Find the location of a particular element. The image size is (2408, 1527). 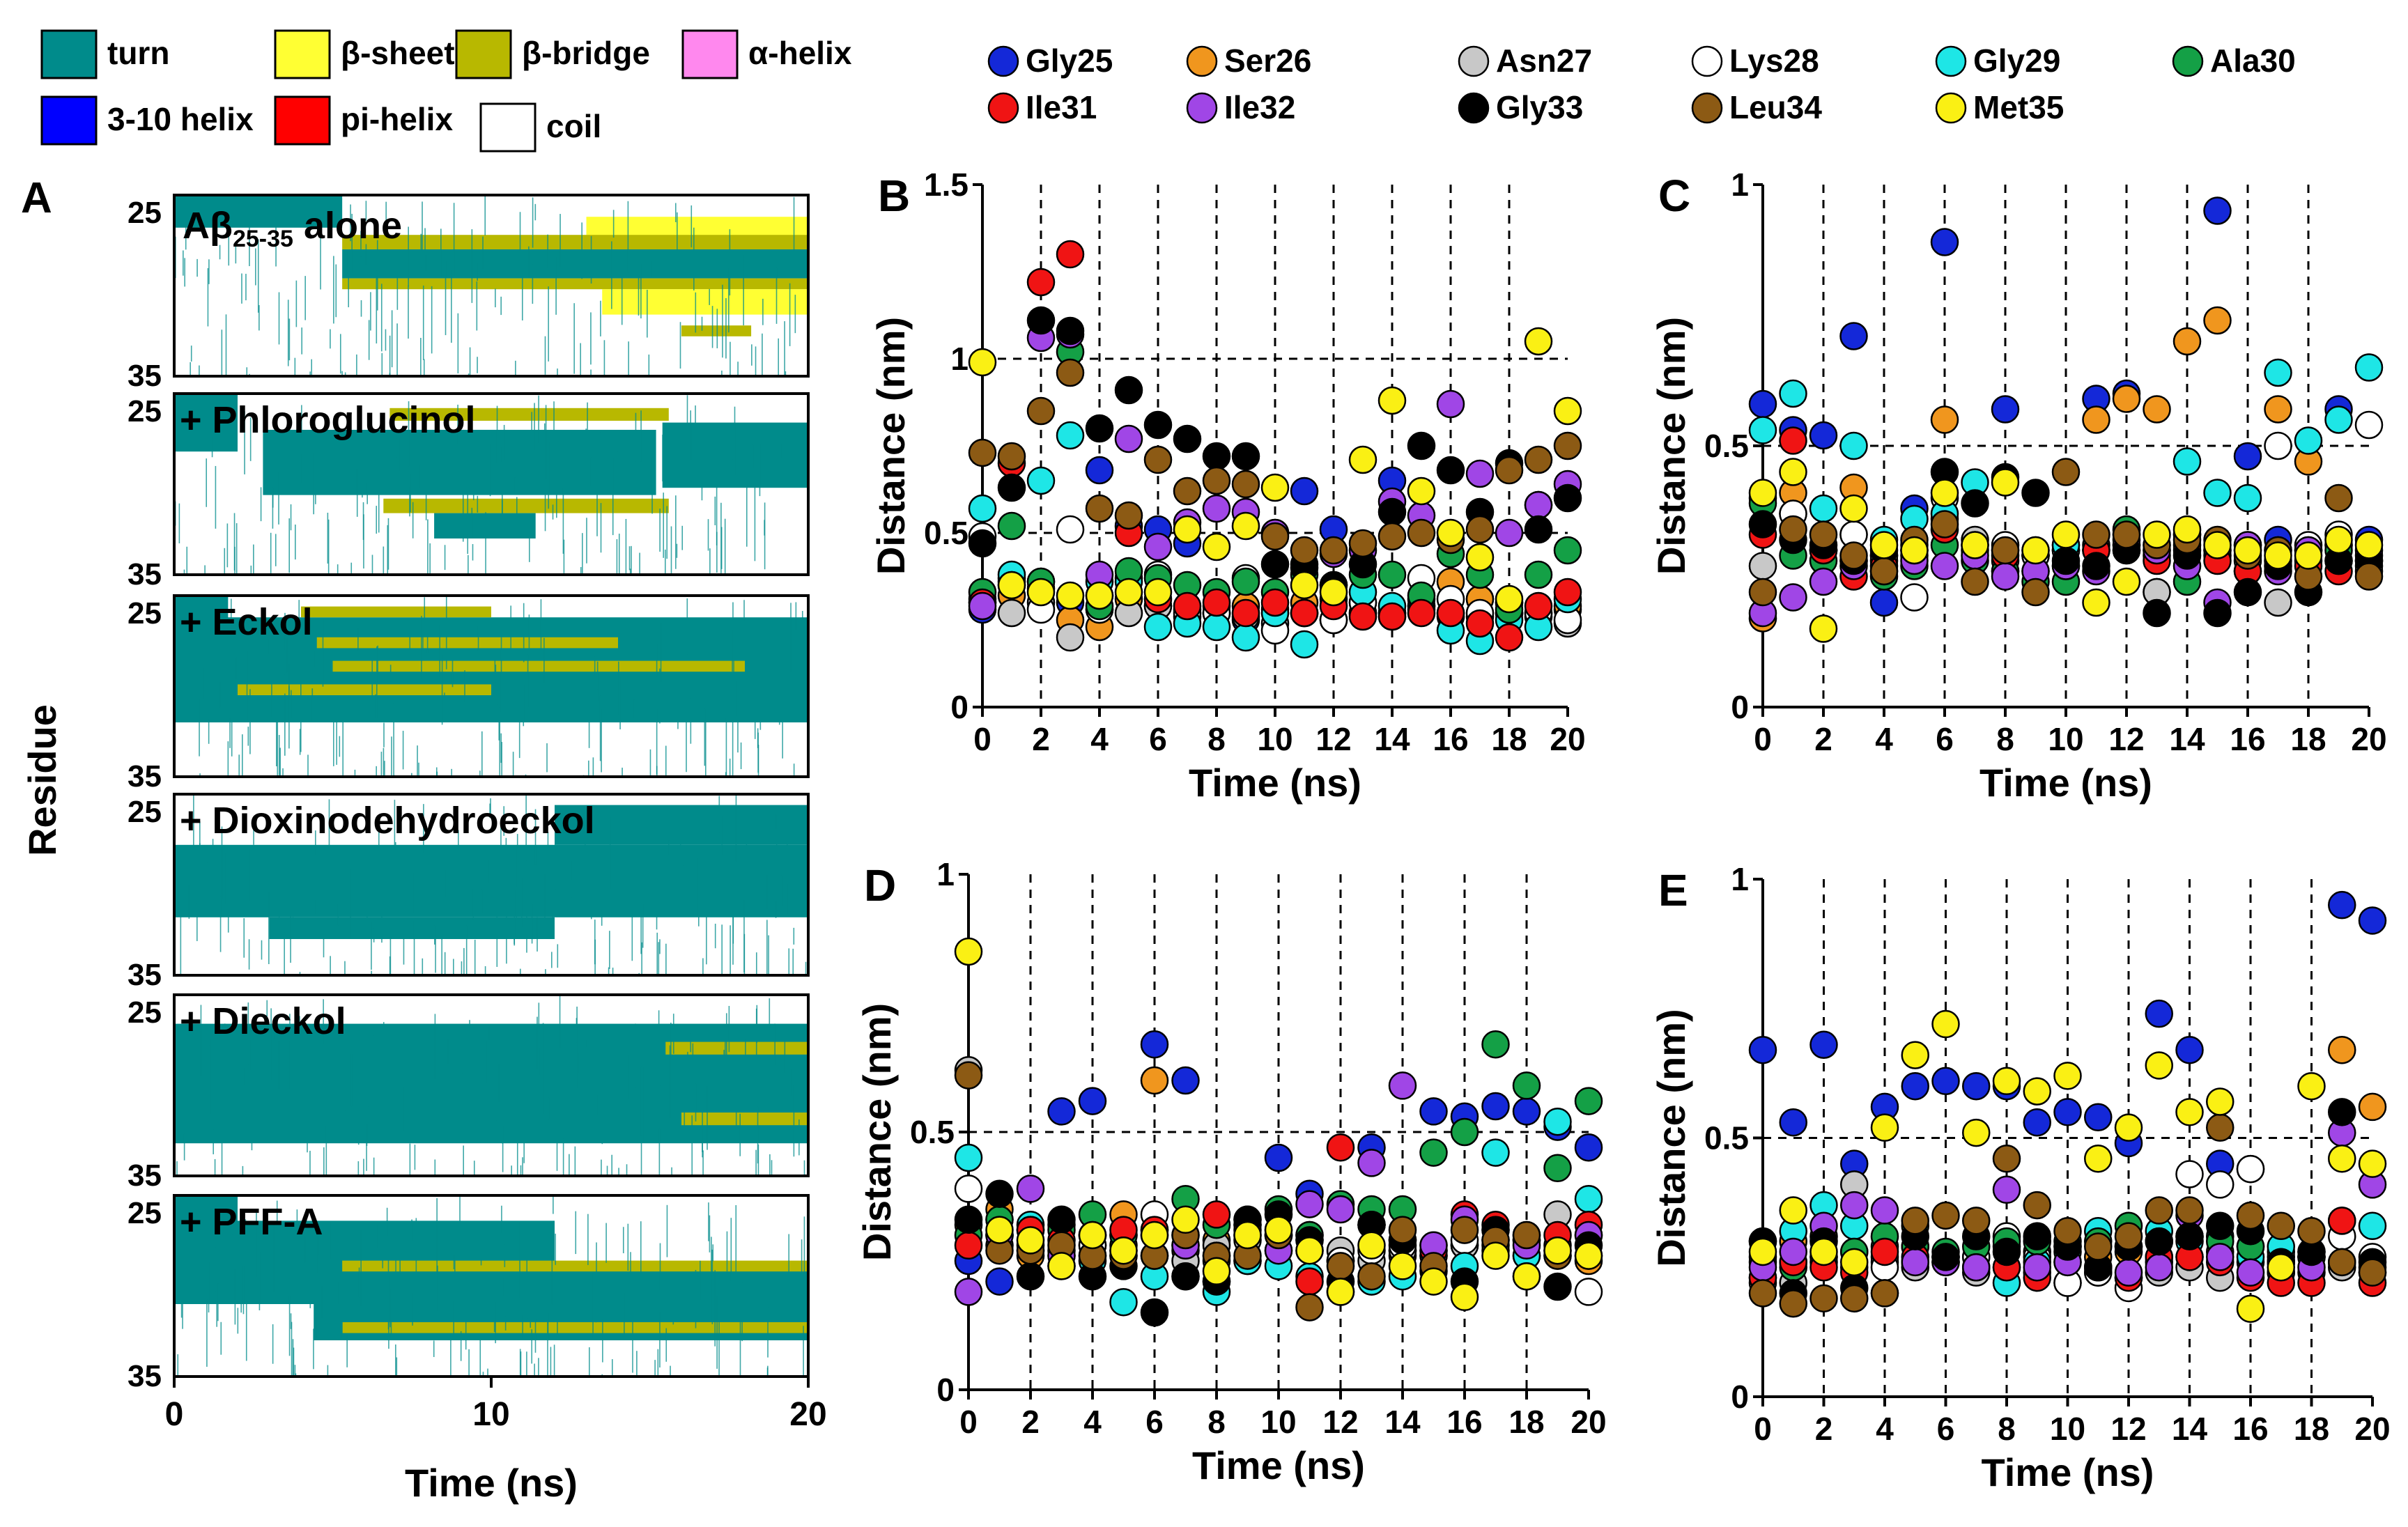

point-ser26 is located at coordinates (2278, 409).